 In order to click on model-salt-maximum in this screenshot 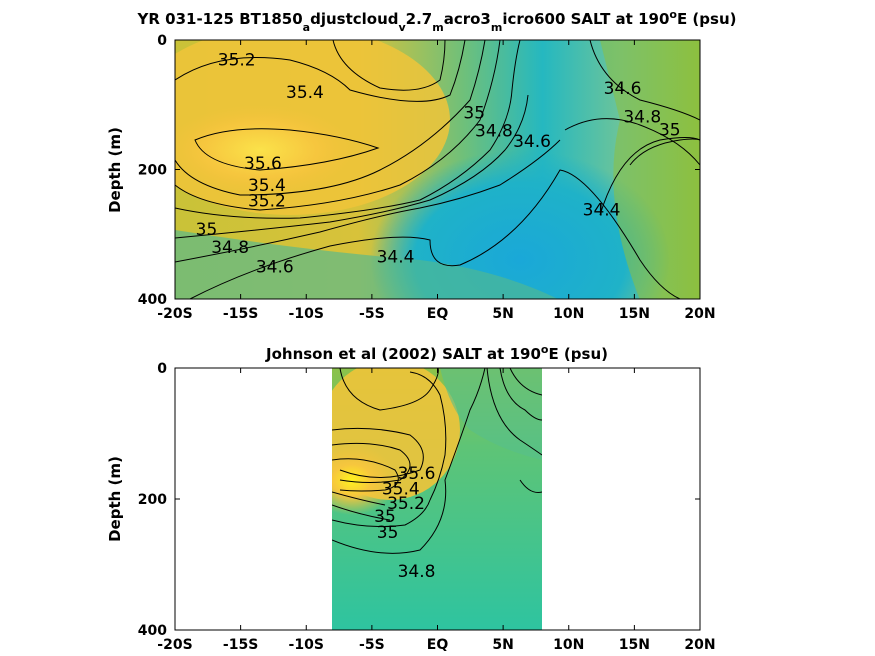, I will do `click(265, 150)`.